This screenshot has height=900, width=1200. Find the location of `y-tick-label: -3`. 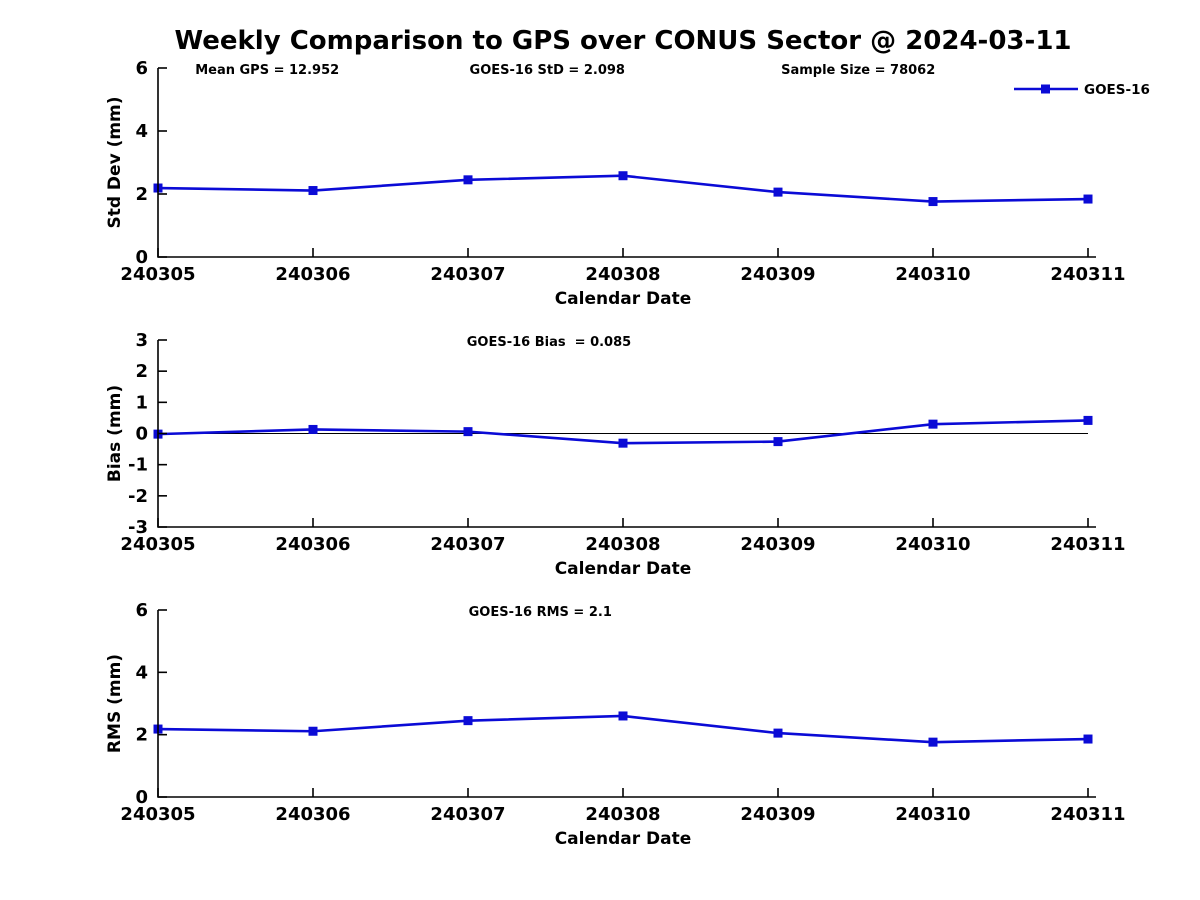

y-tick-label: -3 is located at coordinates (138, 527).